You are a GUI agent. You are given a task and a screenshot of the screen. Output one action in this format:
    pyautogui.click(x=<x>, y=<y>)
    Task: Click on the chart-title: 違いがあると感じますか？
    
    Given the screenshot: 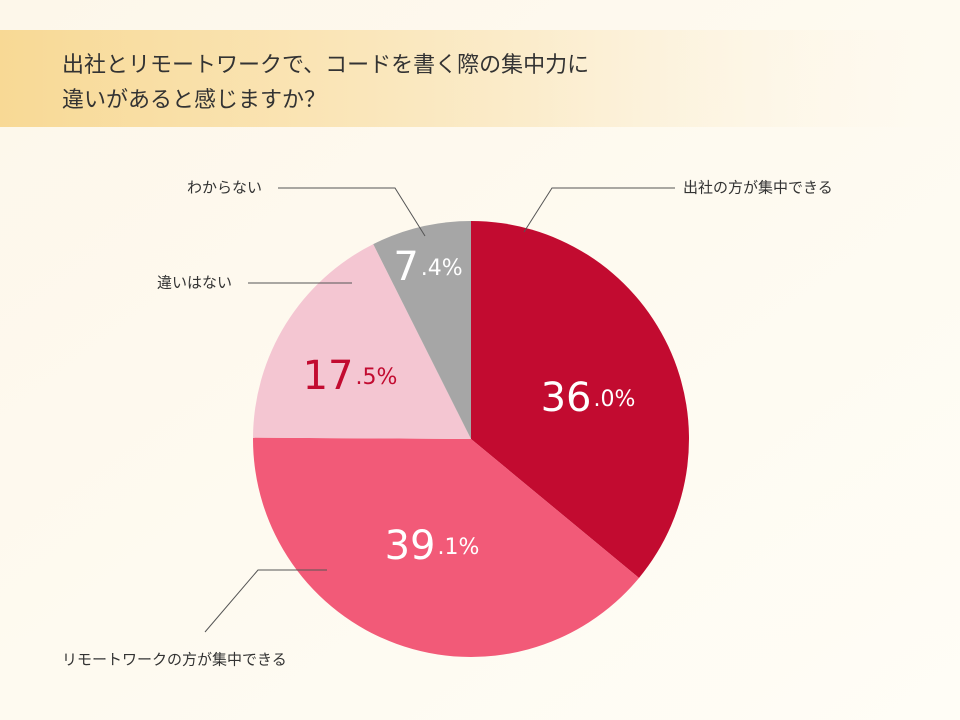 What is the action you would take?
    pyautogui.click(x=194, y=100)
    